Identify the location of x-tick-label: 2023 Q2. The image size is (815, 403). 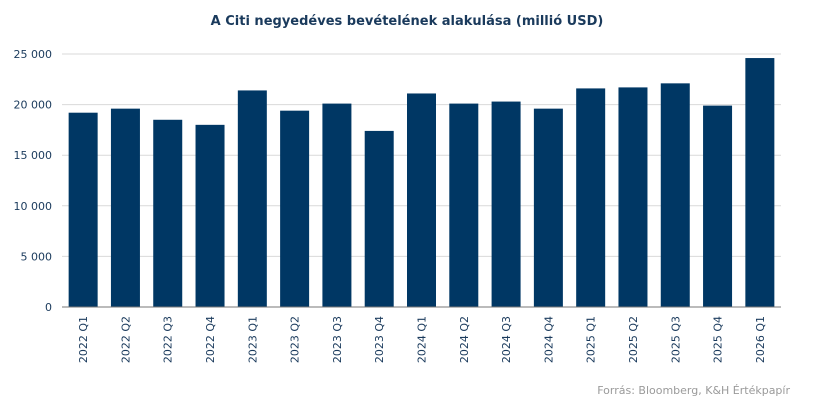
(295, 339).